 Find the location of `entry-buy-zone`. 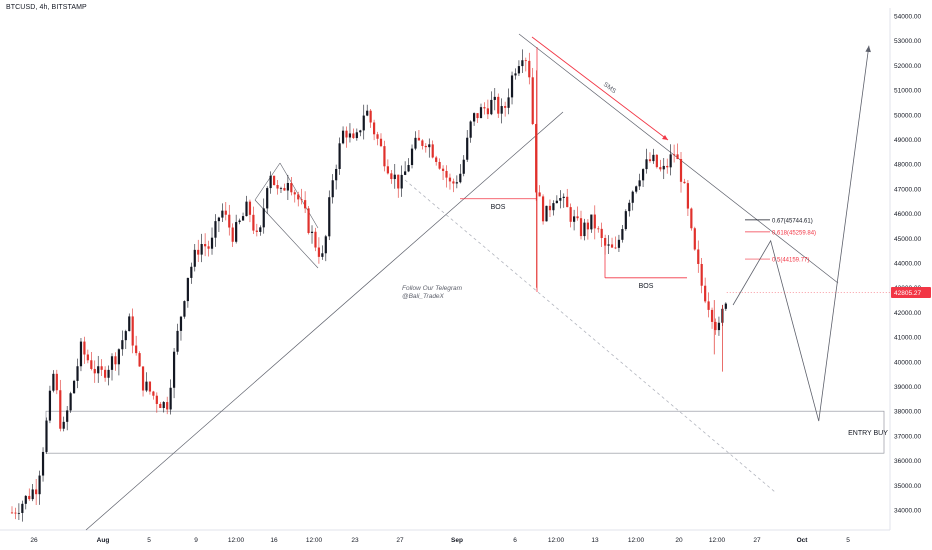

entry-buy-zone is located at coordinates (465, 432).